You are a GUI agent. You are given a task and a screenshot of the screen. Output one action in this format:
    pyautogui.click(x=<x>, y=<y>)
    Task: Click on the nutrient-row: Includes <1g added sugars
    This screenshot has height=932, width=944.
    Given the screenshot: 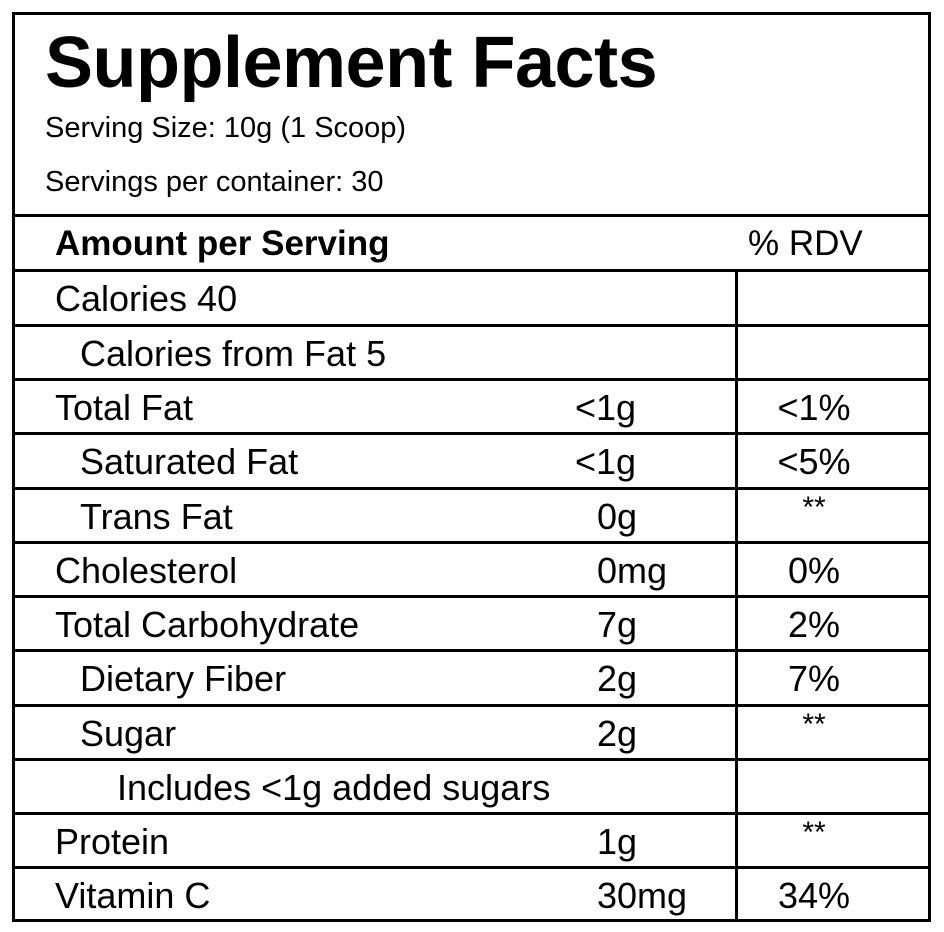 What is the action you would take?
    pyautogui.click(x=471, y=787)
    